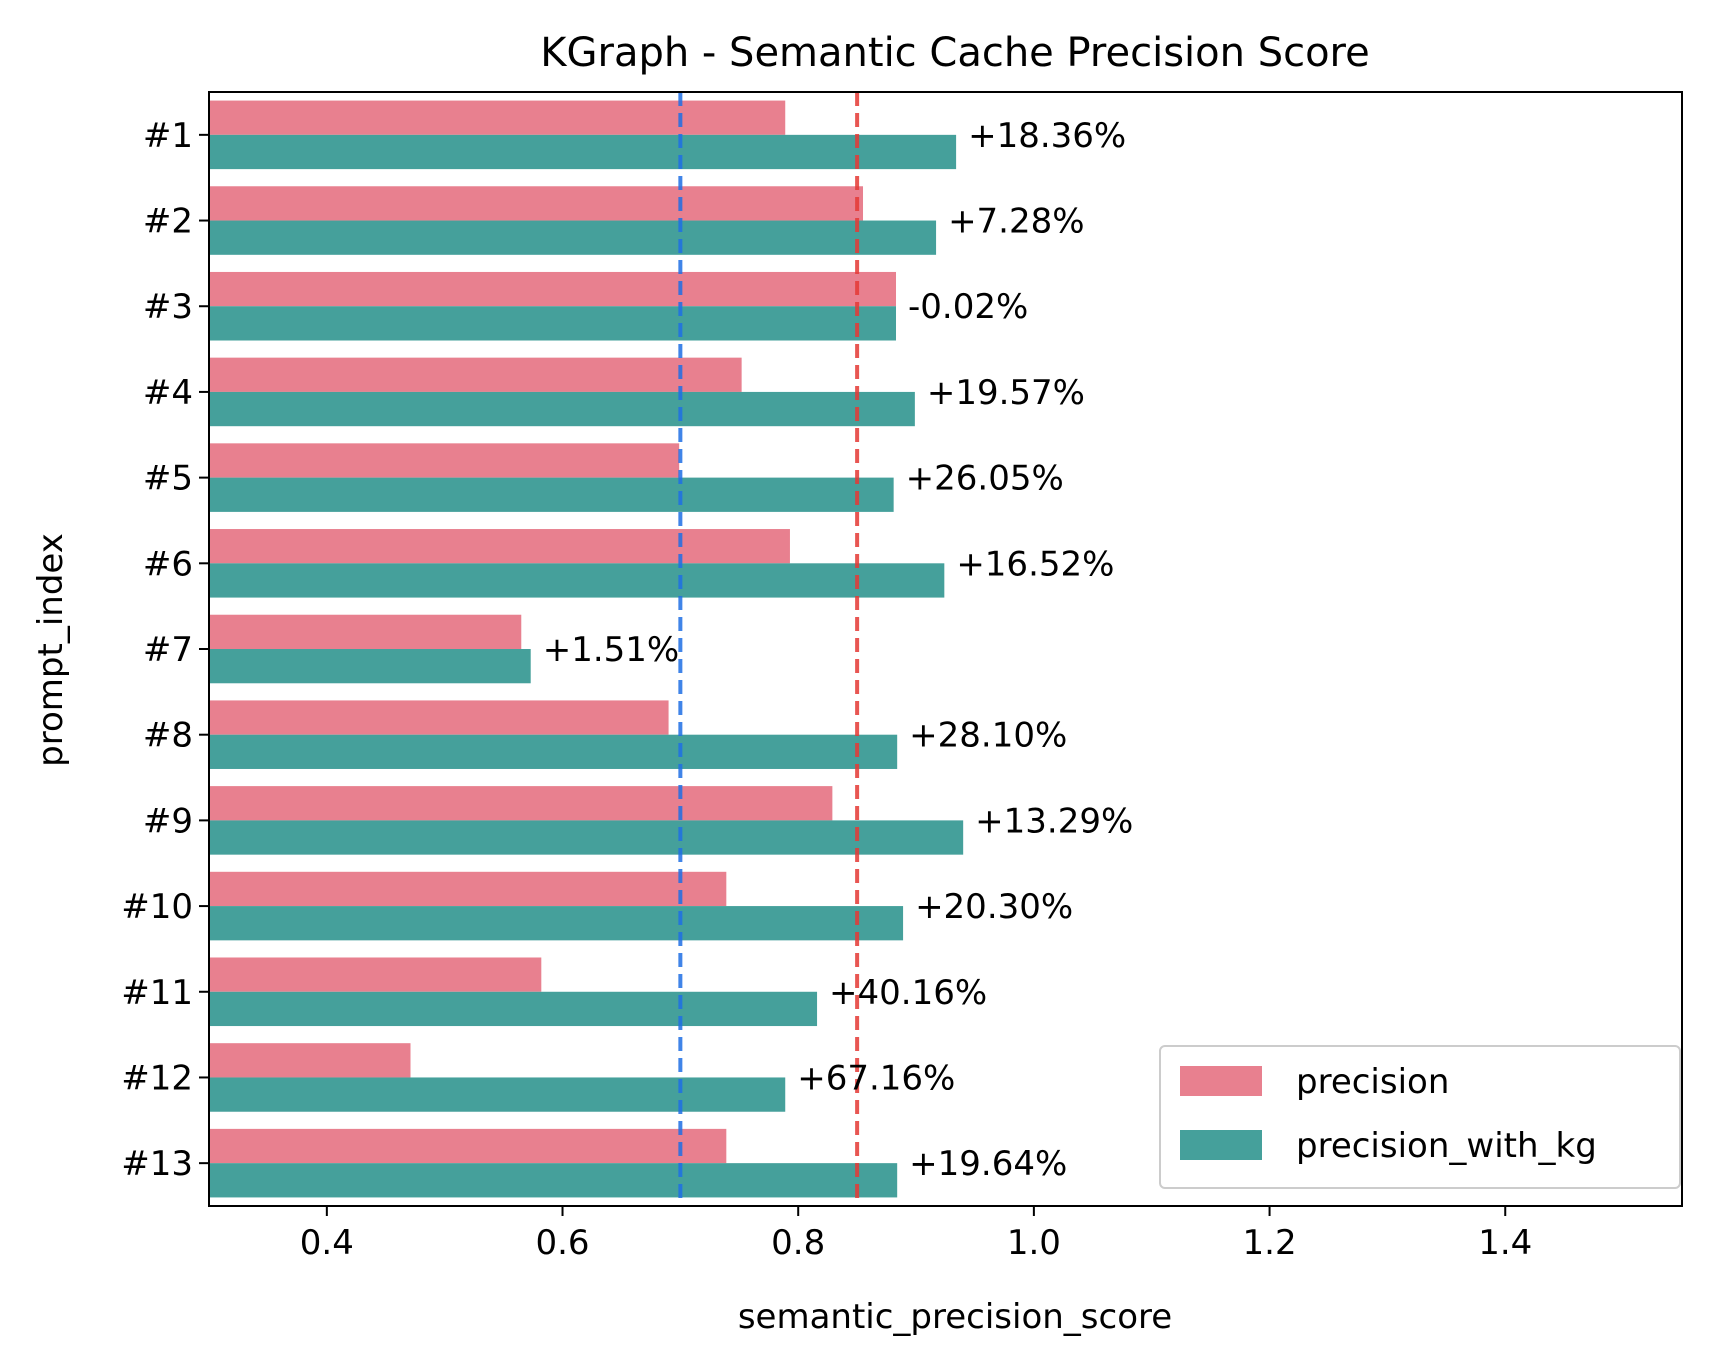 This screenshot has height=1362, width=1724. Describe the element at coordinates (51, 650) in the screenshot. I see `y-axis-label: prompt_index` at that location.